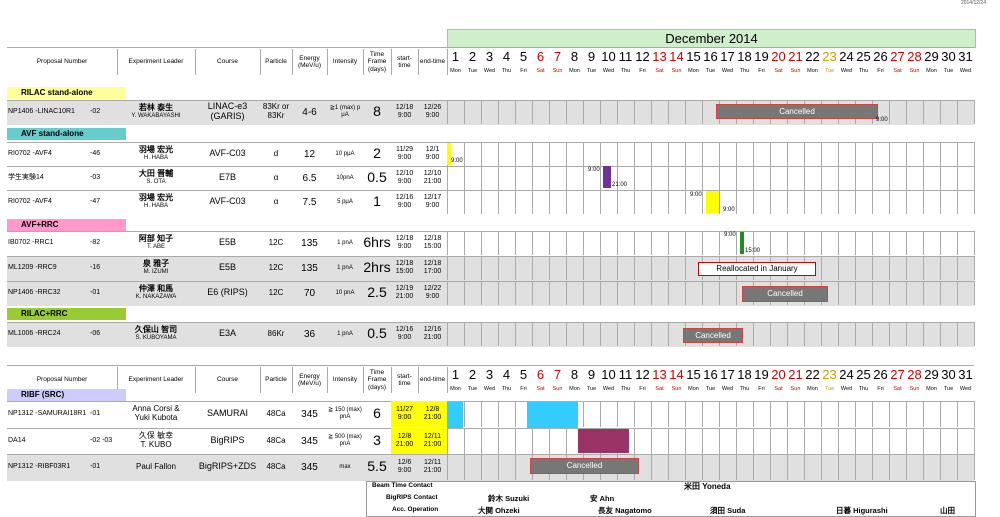 This screenshot has width=1000, height=517. What do you see at coordinates (345, 62) in the screenshot?
I see `header-intensity: Intensity` at bounding box center [345, 62].